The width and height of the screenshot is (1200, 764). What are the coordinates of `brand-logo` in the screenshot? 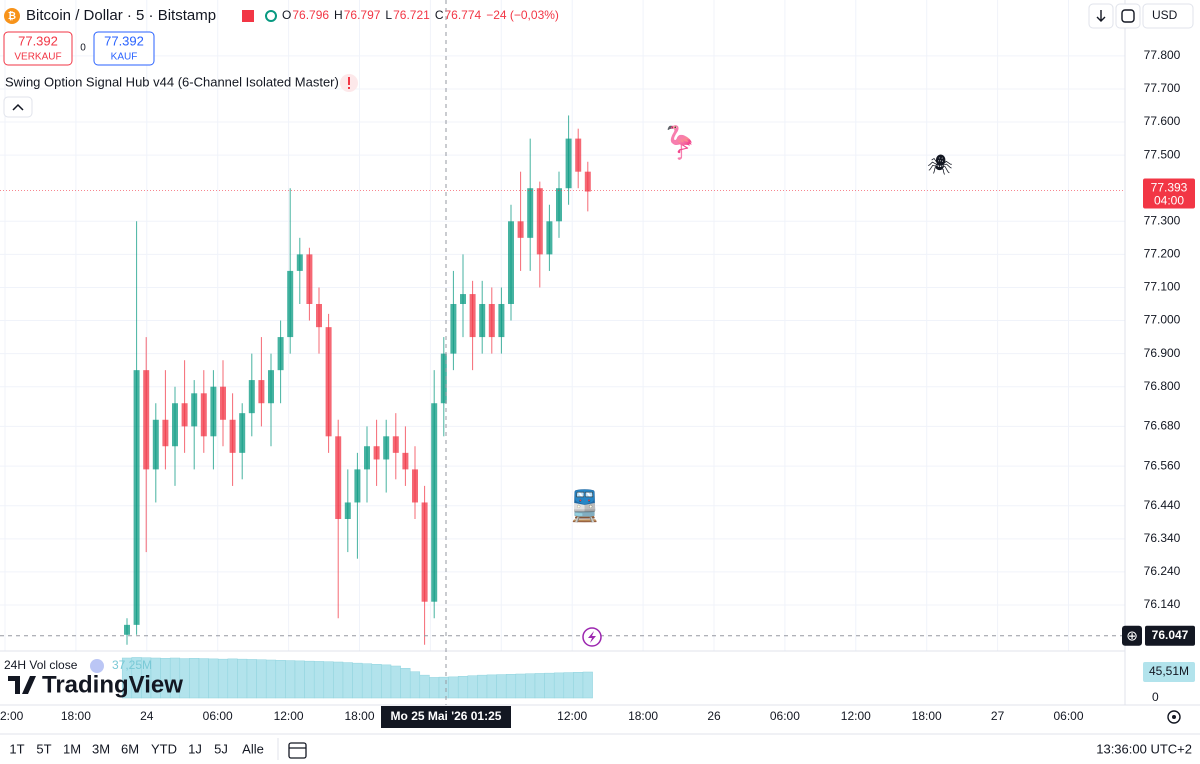 It's located at (22, 685).